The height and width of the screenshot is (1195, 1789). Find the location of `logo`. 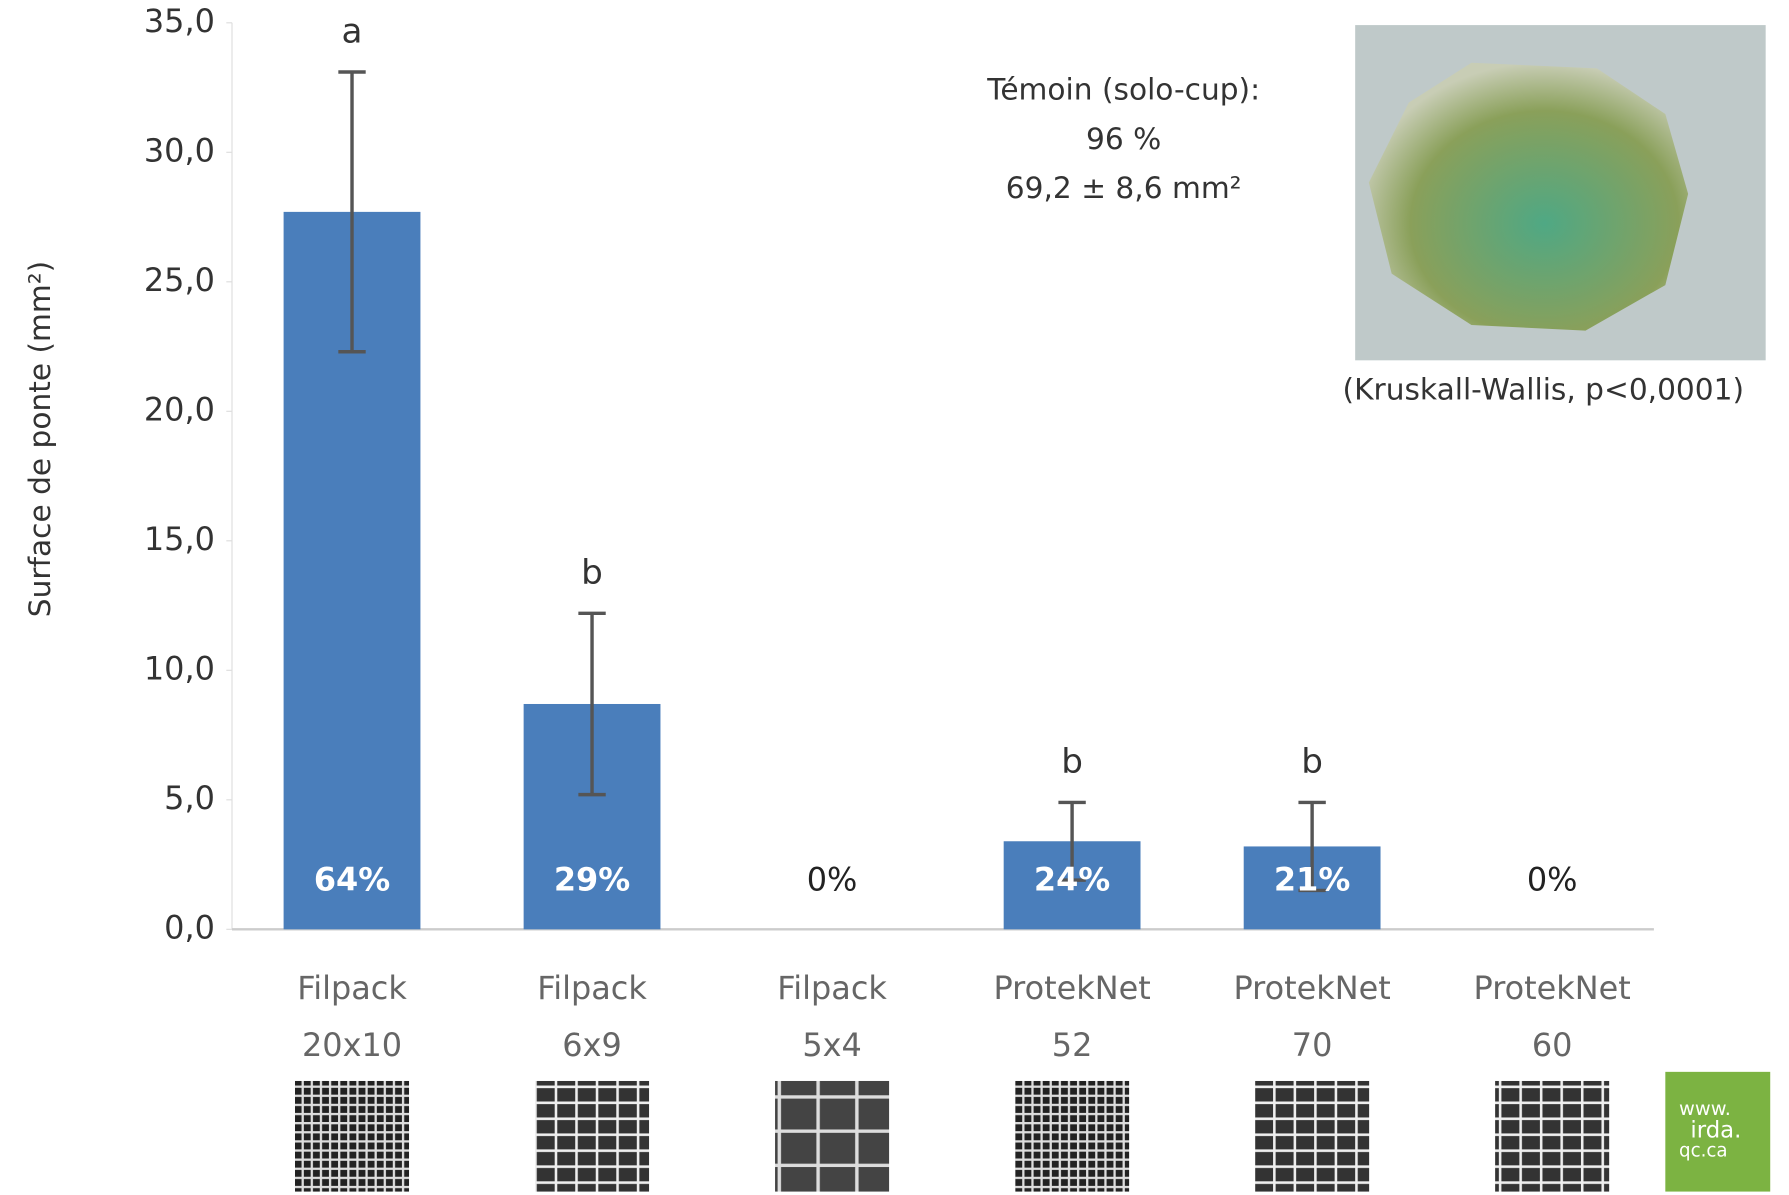

logo is located at coordinates (1718, 1131).